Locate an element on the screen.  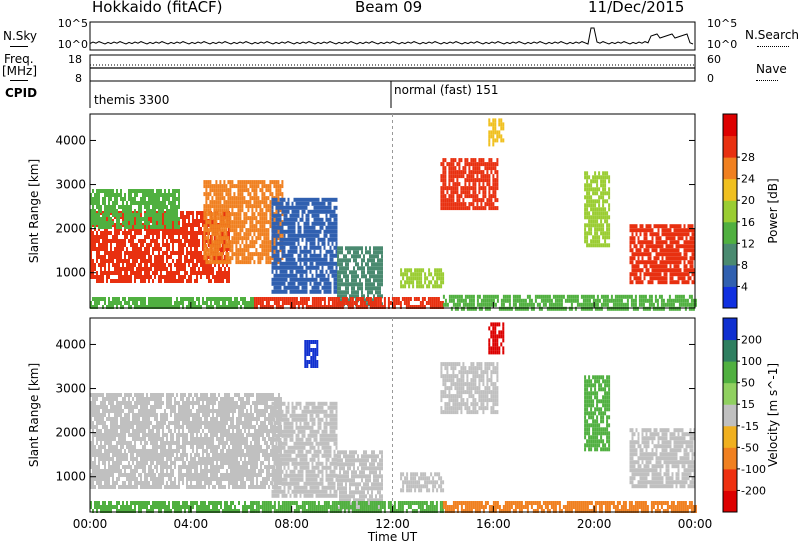
radar-title: Hokkaido (fitACF) is located at coordinates (157, 8).